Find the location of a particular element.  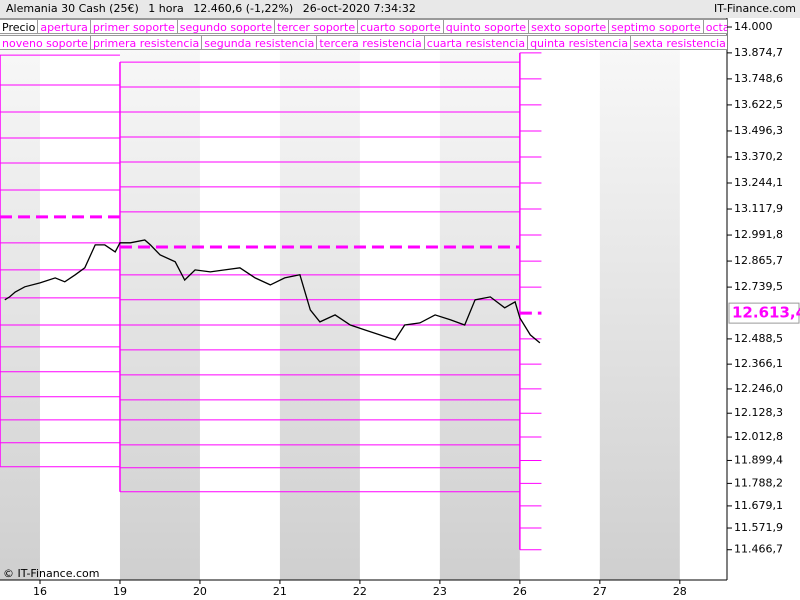

current-price-box is located at coordinates (764, 313).